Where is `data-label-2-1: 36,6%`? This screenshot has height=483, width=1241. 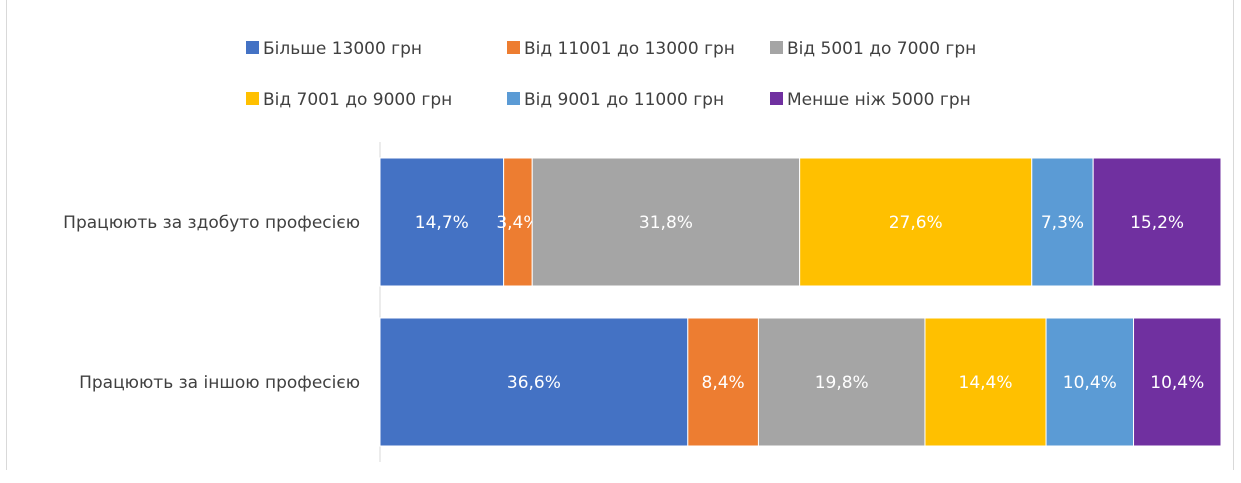
data-label-2-1: 36,6% is located at coordinates (534, 383).